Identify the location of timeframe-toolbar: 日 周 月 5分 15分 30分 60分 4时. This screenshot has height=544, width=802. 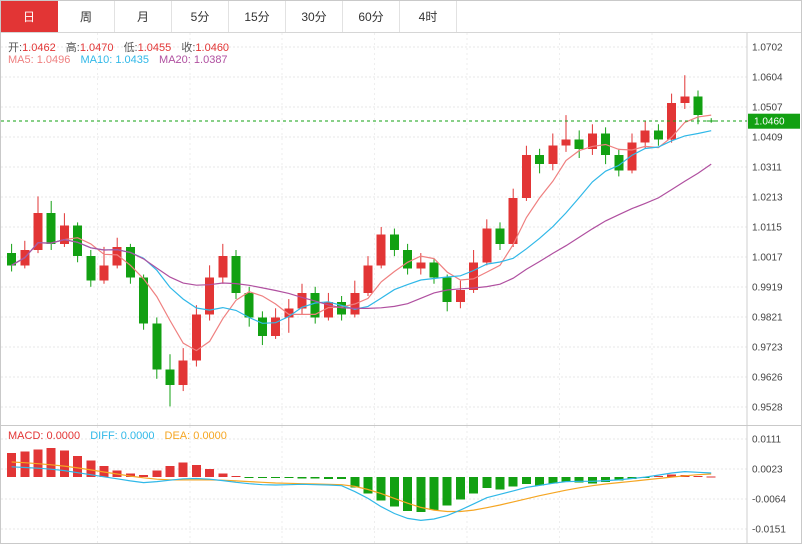
(401, 17).